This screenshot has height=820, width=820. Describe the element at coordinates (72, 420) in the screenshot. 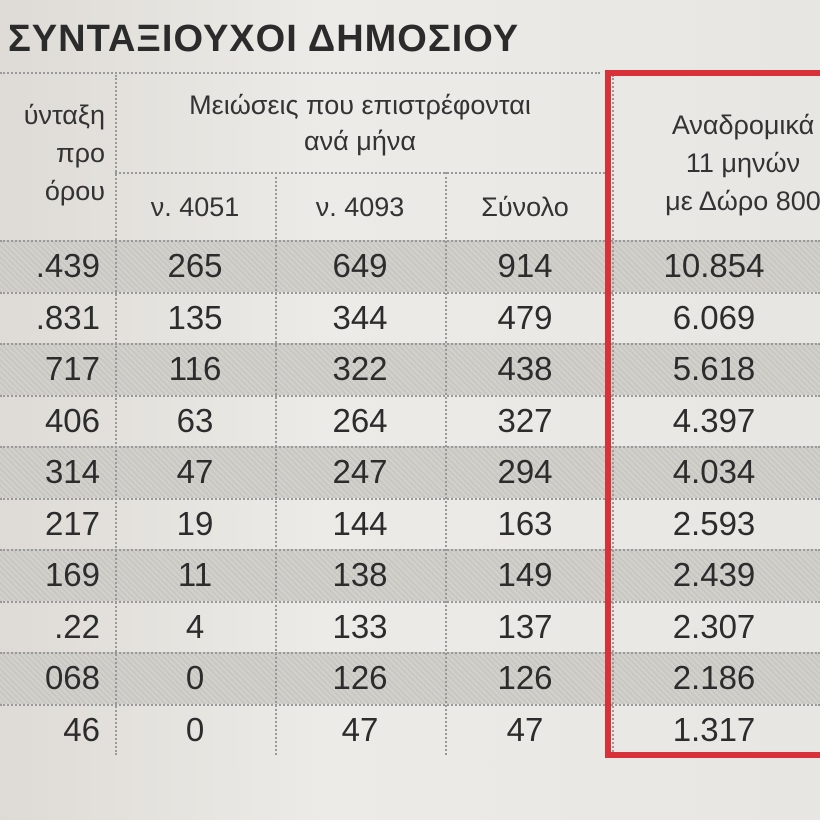

I see `table-cell: 406` at that location.